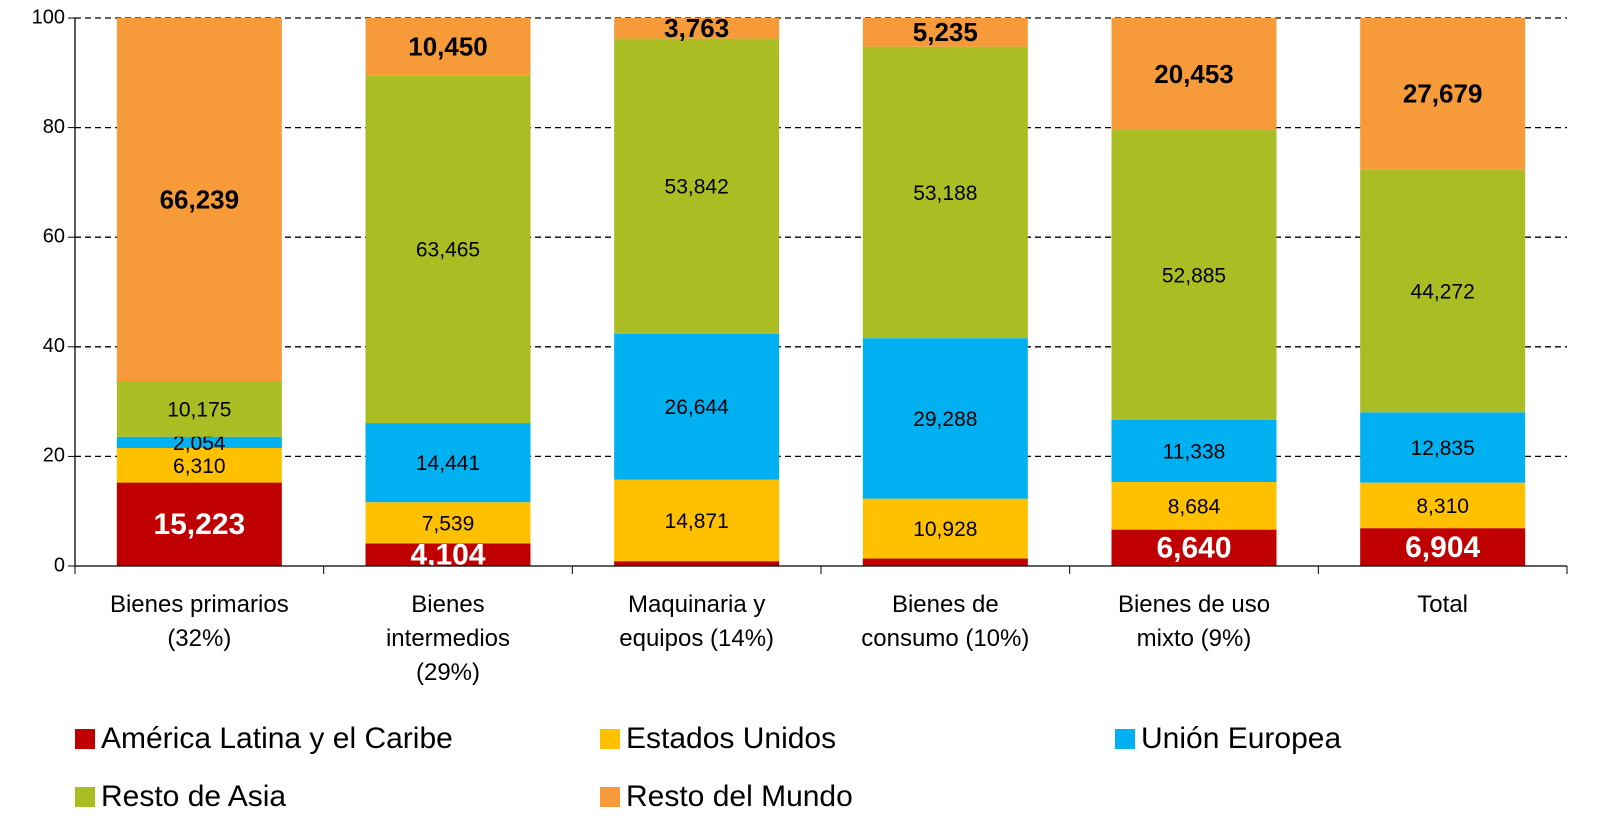 This screenshot has height=839, width=1617. What do you see at coordinates (697, 621) in the screenshot?
I see `x-tick-label: Maquinaria y equipos (14%)` at bounding box center [697, 621].